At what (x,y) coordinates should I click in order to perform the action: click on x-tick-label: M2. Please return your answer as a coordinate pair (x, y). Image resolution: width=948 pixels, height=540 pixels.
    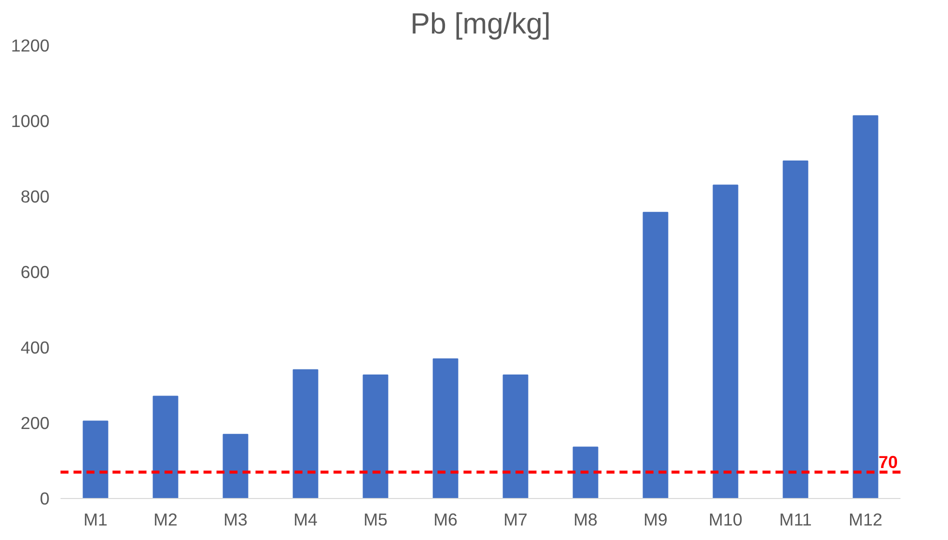
    Looking at the image, I should click on (165, 520).